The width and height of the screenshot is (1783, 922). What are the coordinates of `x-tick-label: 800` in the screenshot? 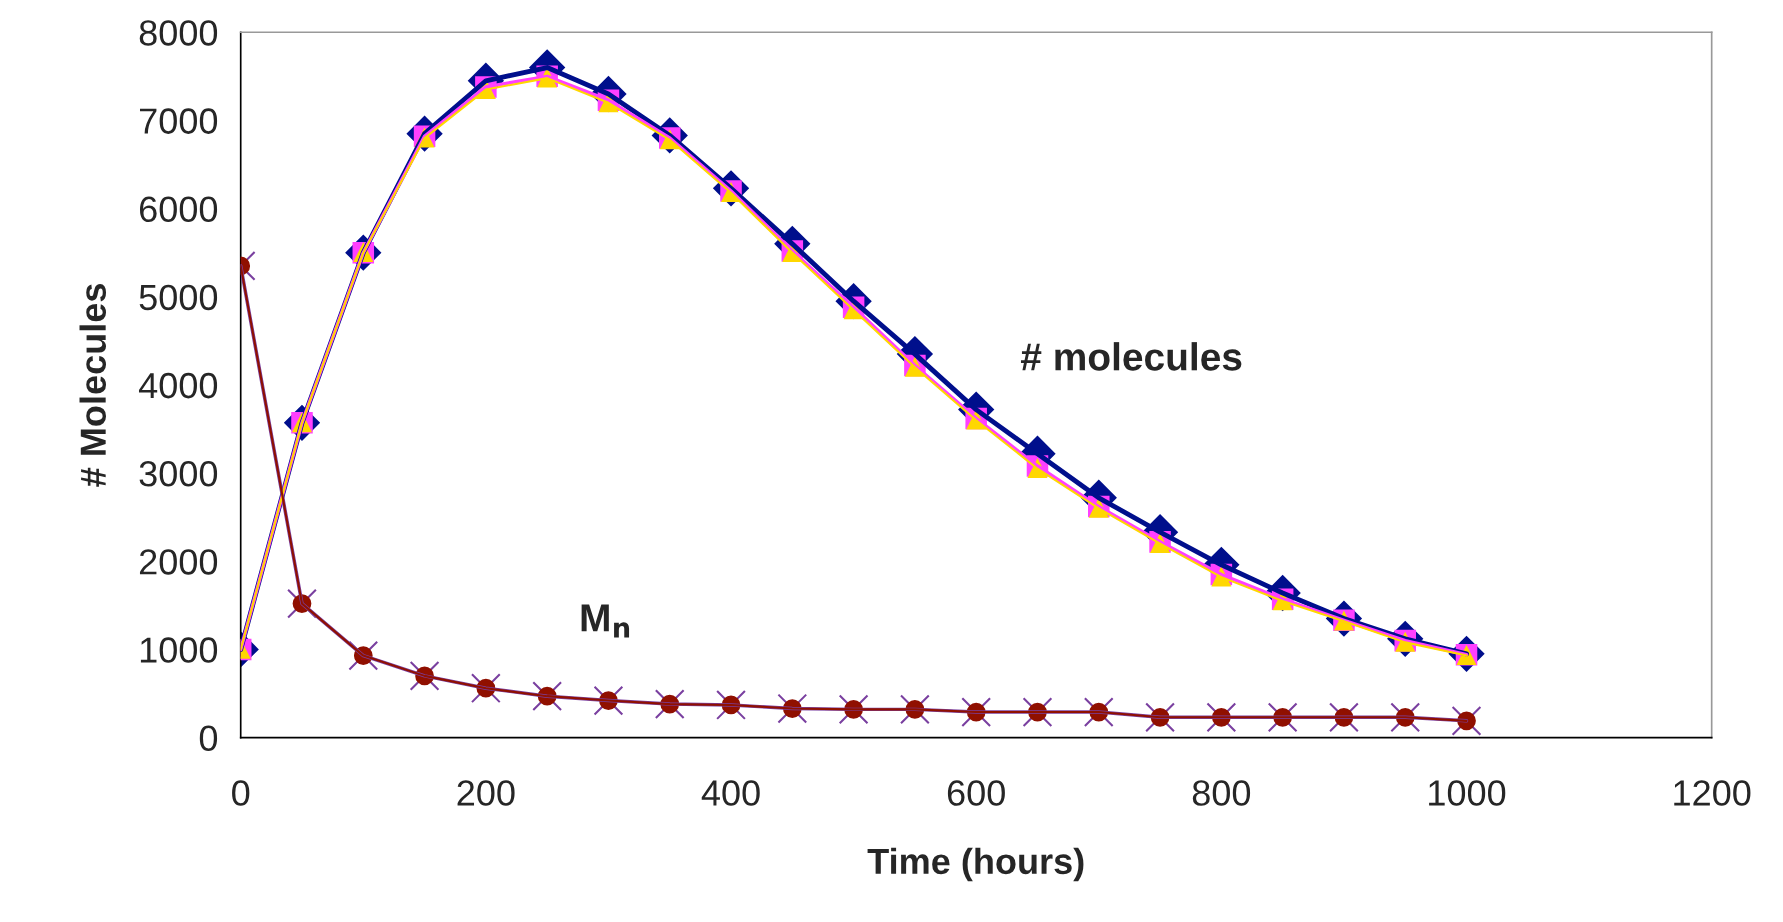 It's located at (1221, 793).